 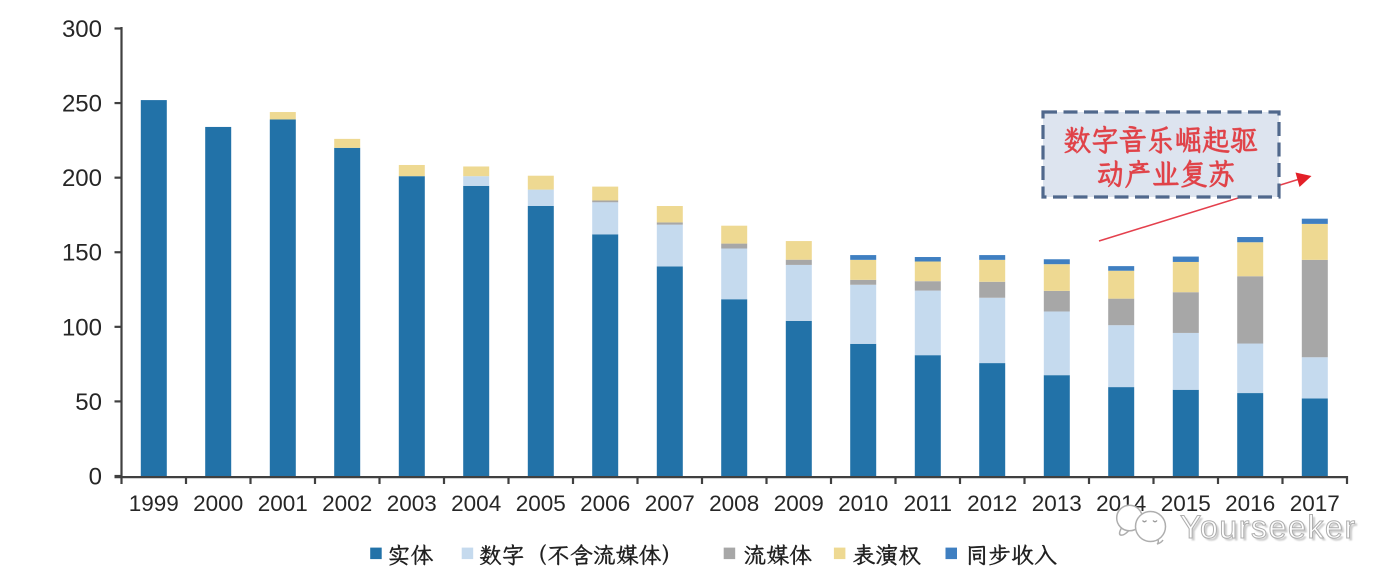 I want to click on svg-text: 300, so click(x=82, y=29).